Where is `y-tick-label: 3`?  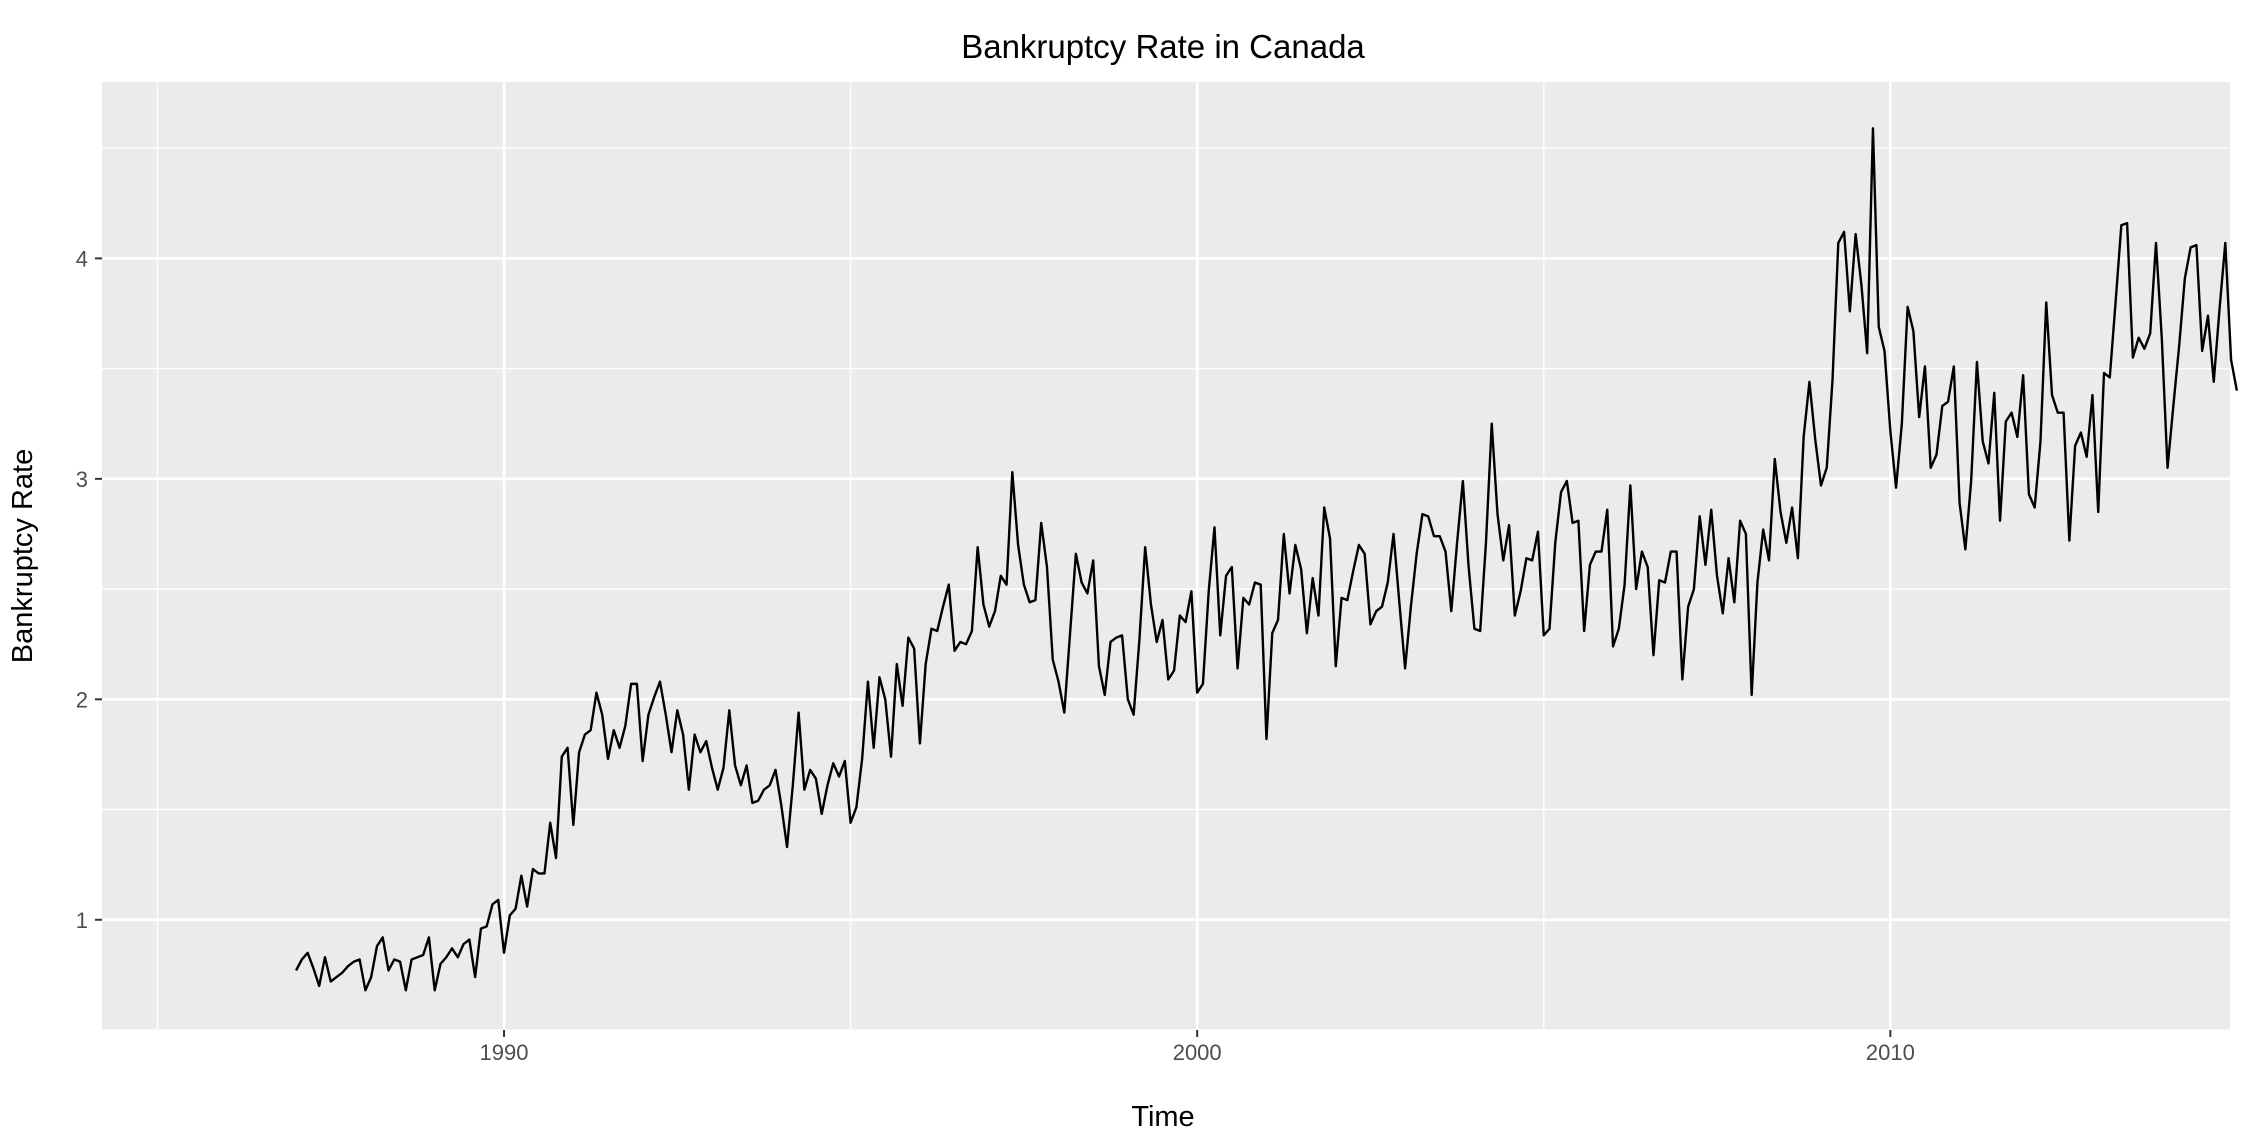 y-tick-label: 3 is located at coordinates (82, 479).